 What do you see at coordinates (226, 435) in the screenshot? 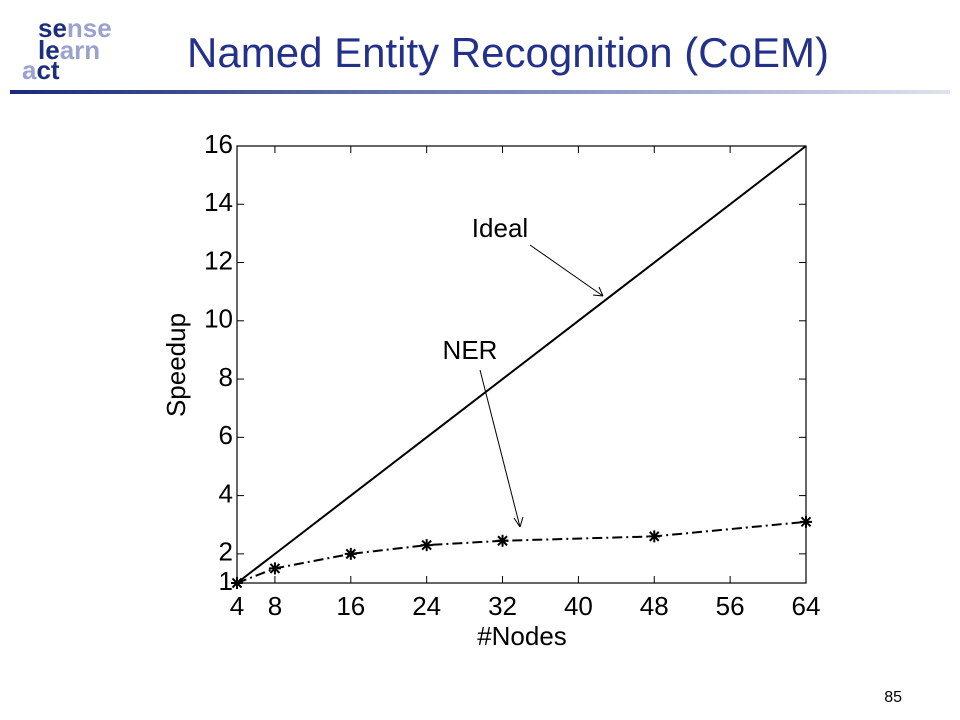
I see `y-tick-label: 6` at bounding box center [226, 435].